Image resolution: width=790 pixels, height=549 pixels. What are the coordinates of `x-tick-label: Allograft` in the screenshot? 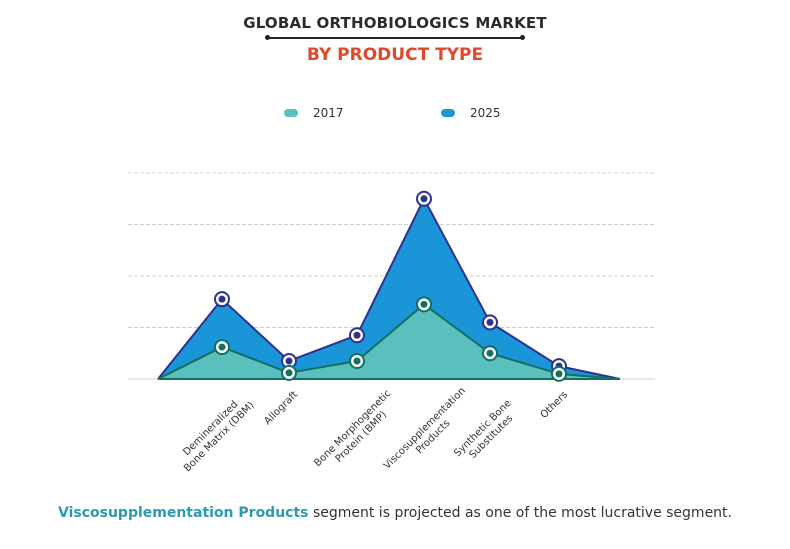 It's located at (281, 408).